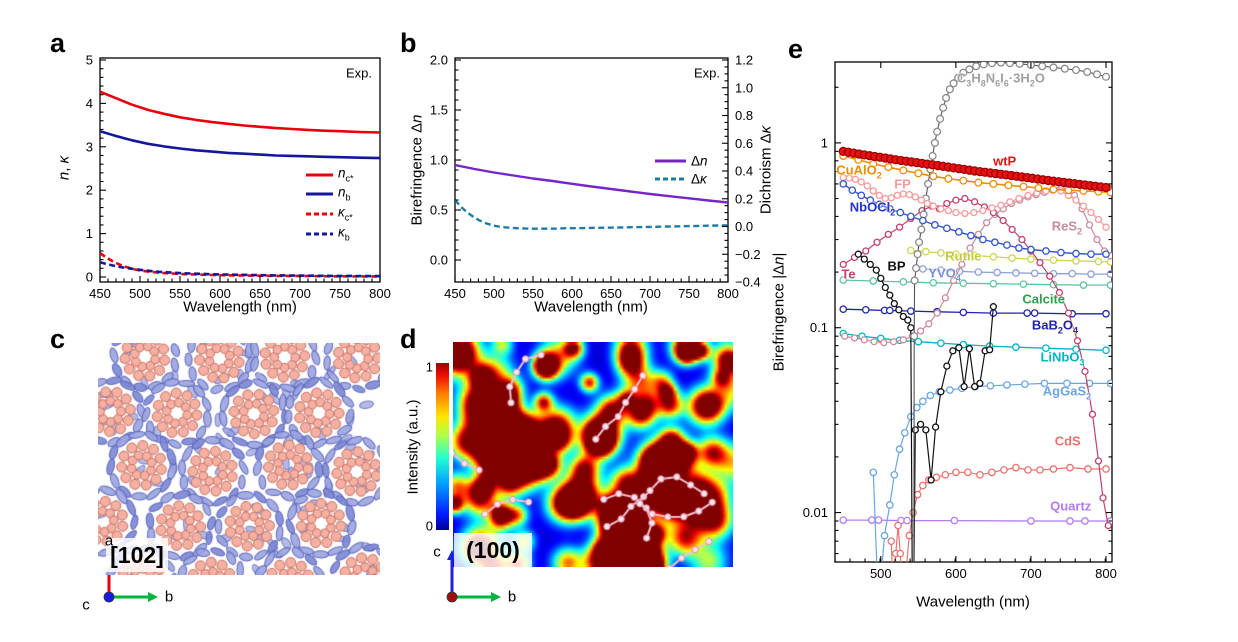  What do you see at coordinates (240, 170) in the screenshot?
I see `panel-a-frame` at bounding box center [240, 170].